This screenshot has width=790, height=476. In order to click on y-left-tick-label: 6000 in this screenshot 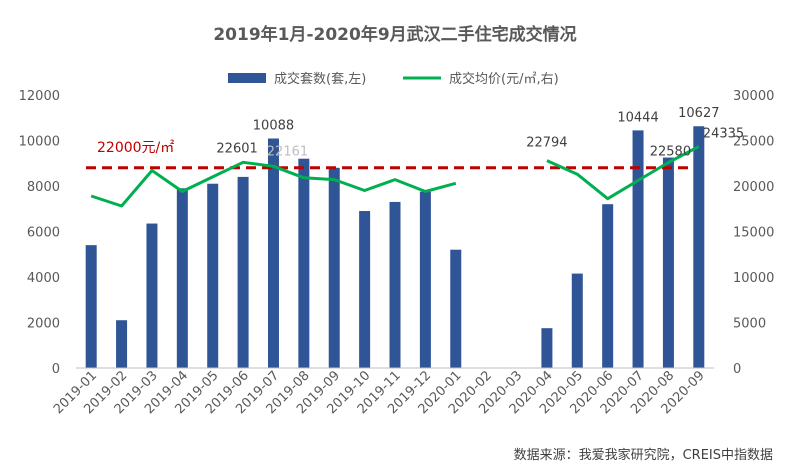, I will do `click(43, 233)`.